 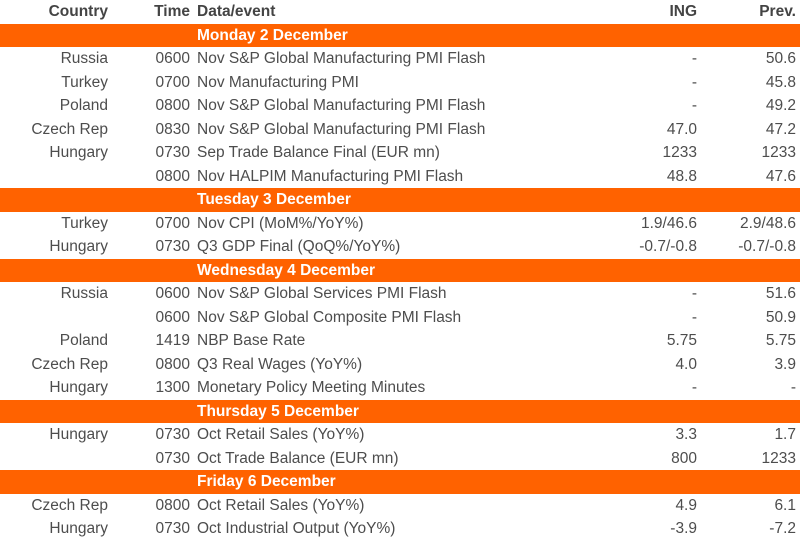 I want to click on cell-previous-value: 47.2, so click(x=780, y=129).